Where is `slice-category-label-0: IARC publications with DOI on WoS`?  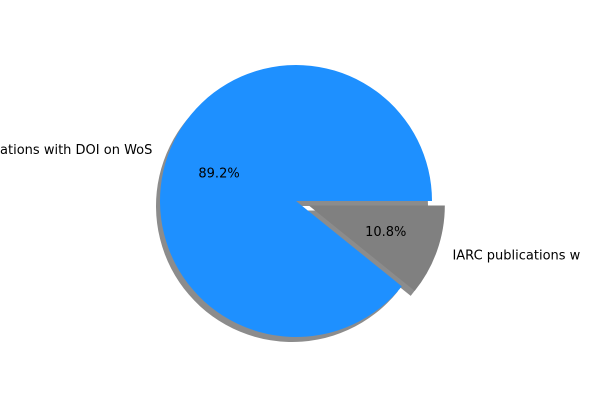 slice-category-label-0: IARC publications with DOI on WoS is located at coordinates (76, 150).